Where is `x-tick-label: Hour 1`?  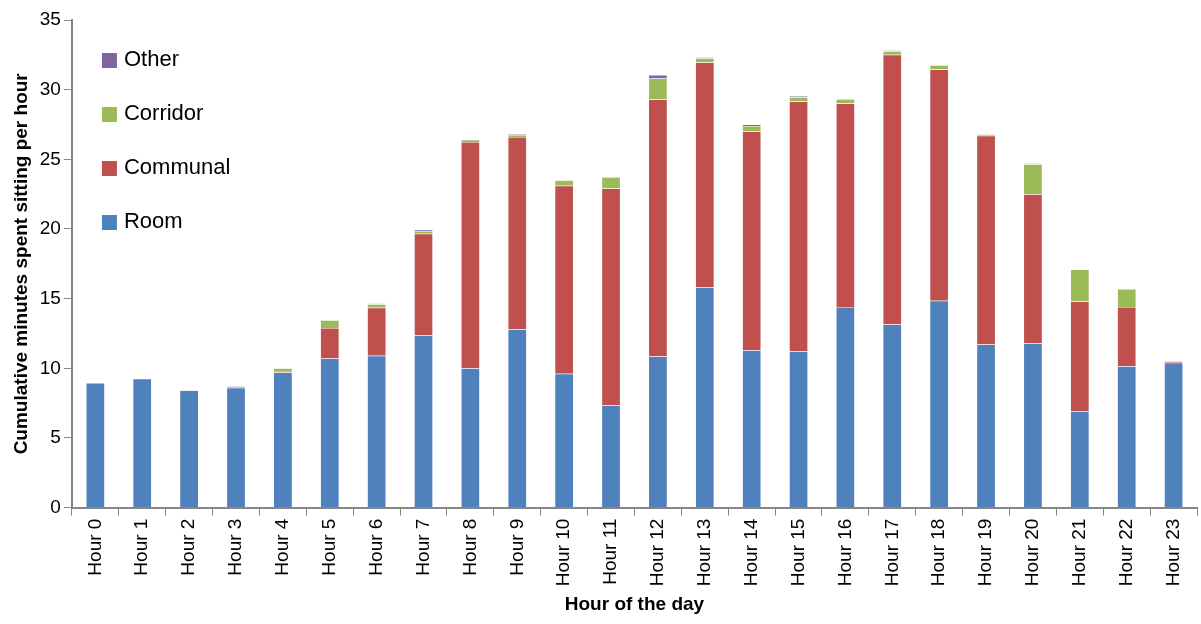 x-tick-label: Hour 1 is located at coordinates (141, 547).